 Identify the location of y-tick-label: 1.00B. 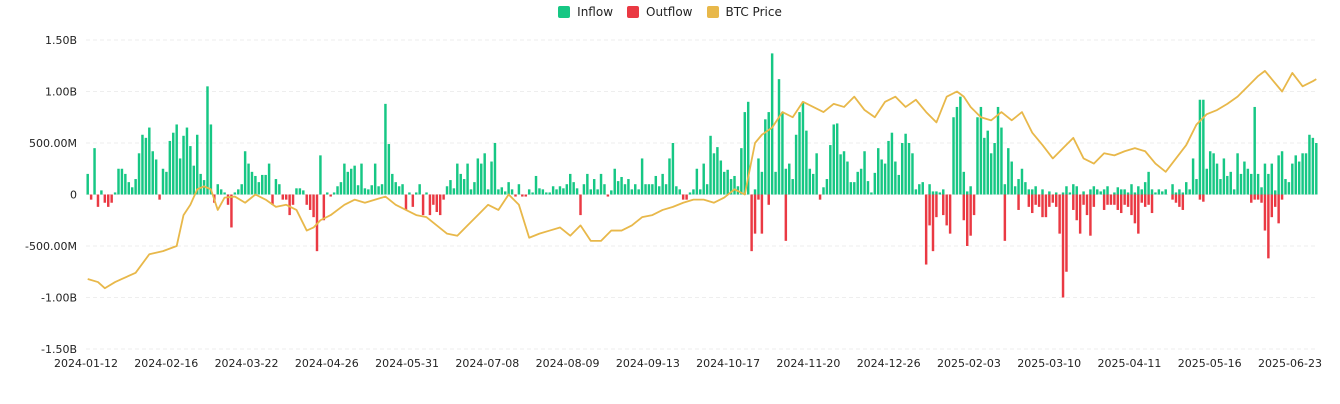
(61, 92).